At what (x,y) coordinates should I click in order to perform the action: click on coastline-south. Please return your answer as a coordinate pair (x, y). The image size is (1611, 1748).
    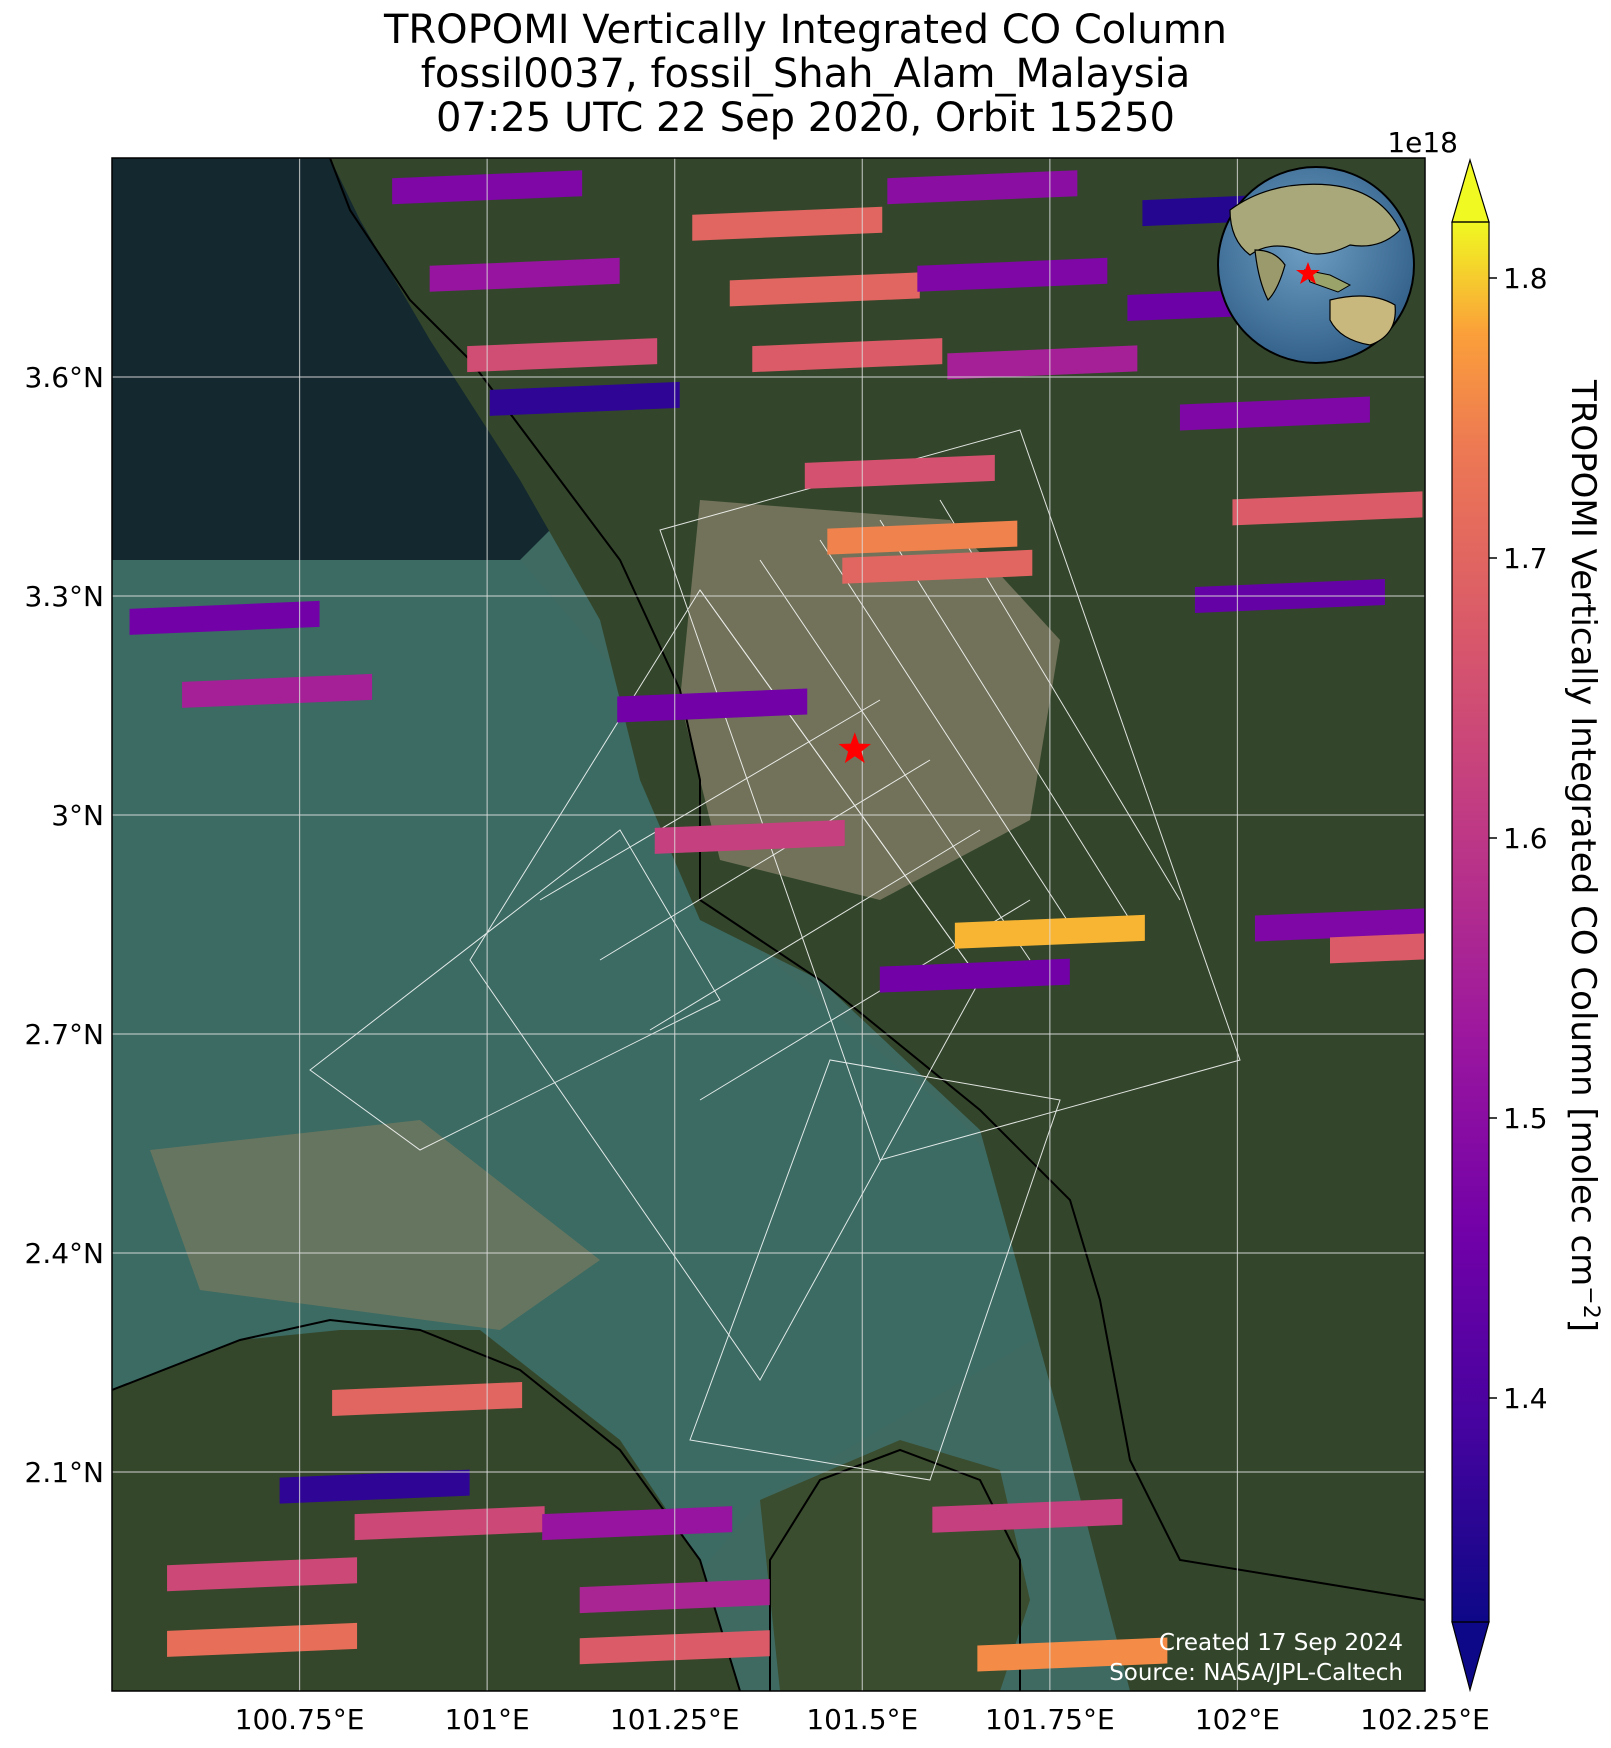
    Looking at the image, I should click on (426, 1504).